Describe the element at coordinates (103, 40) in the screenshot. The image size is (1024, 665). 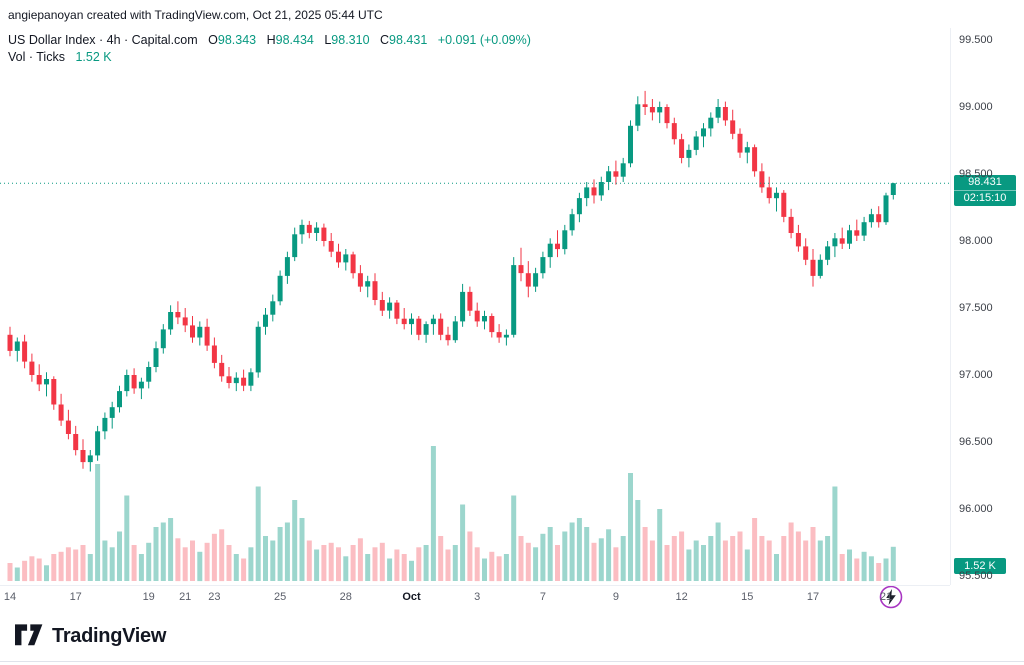
I see `symbol-title: US Dollar Index · 4h · Capital.com` at that location.